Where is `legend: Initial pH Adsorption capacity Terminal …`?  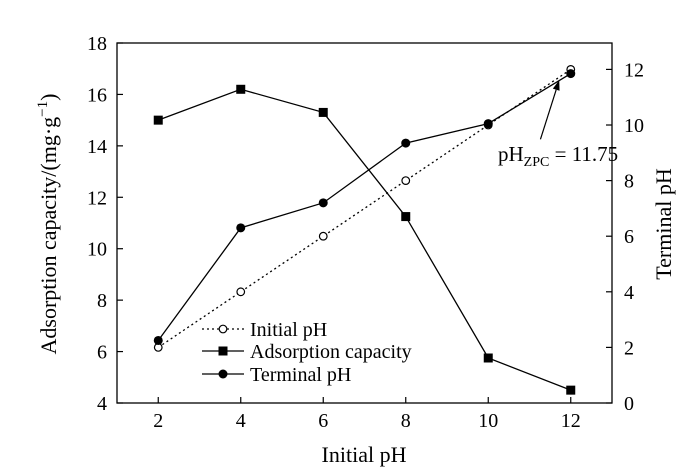
legend: Initial pH Adsorption capacity Terminal … is located at coordinates (307, 352).